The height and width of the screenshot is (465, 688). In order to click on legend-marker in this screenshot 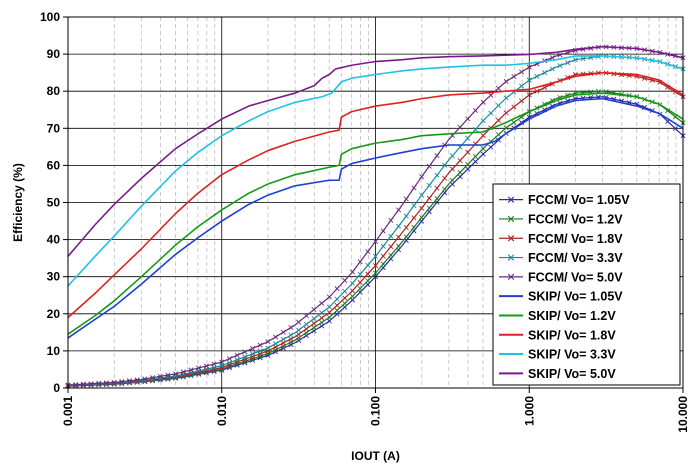, I will do `click(511, 219)`.